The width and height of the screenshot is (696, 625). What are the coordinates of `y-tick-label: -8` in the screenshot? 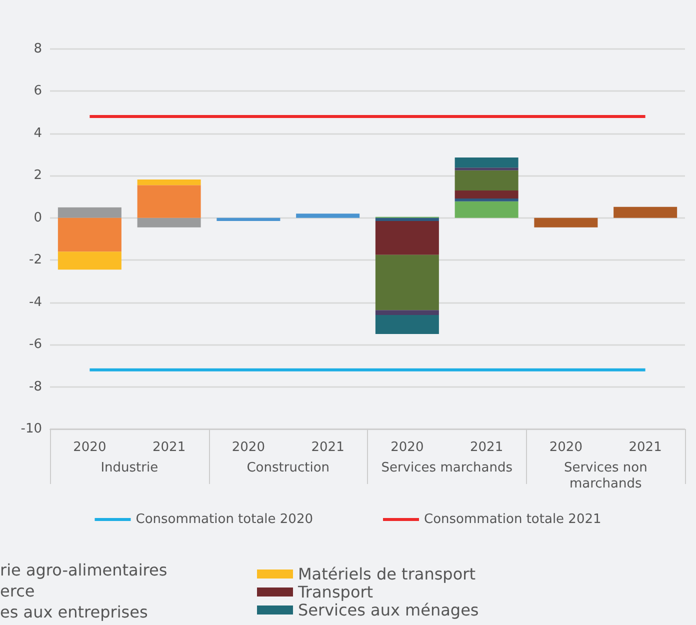 It's located at (35, 386).